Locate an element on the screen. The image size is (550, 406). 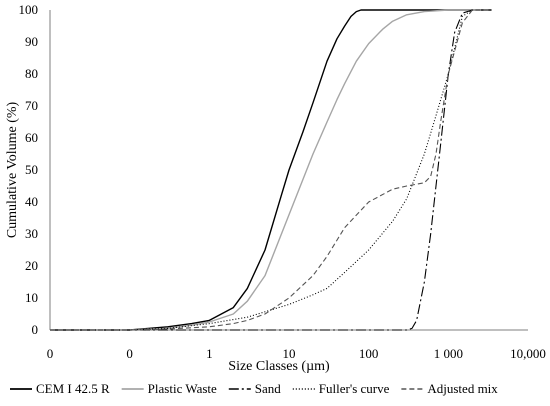
y-tick-label: 40 is located at coordinates (31, 201).